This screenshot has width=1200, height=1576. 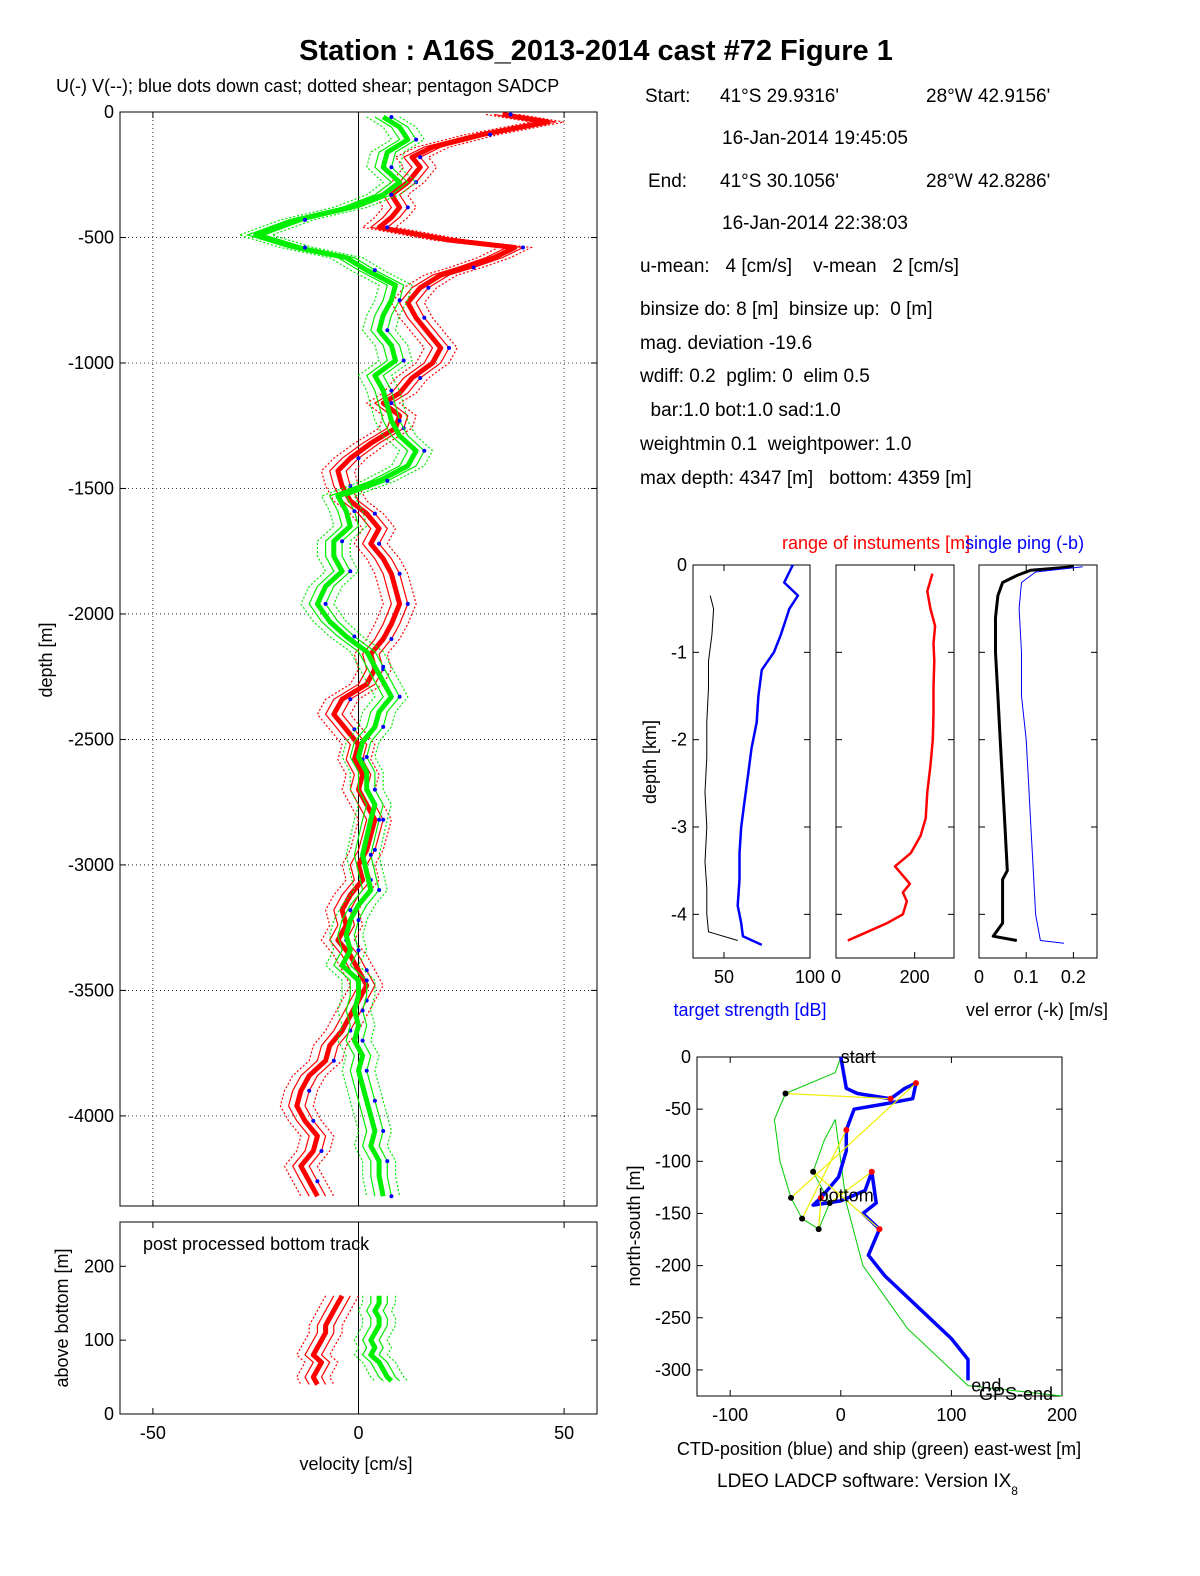 What do you see at coordinates (91, 488) in the screenshot?
I see `y-tick-label: -1500` at bounding box center [91, 488].